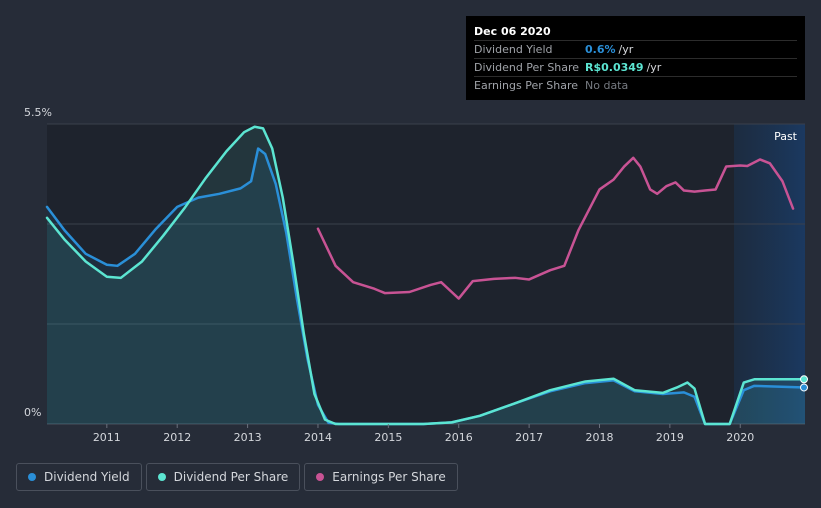 This screenshot has width=821, height=508. I want to click on past-region, so click(769, 274).